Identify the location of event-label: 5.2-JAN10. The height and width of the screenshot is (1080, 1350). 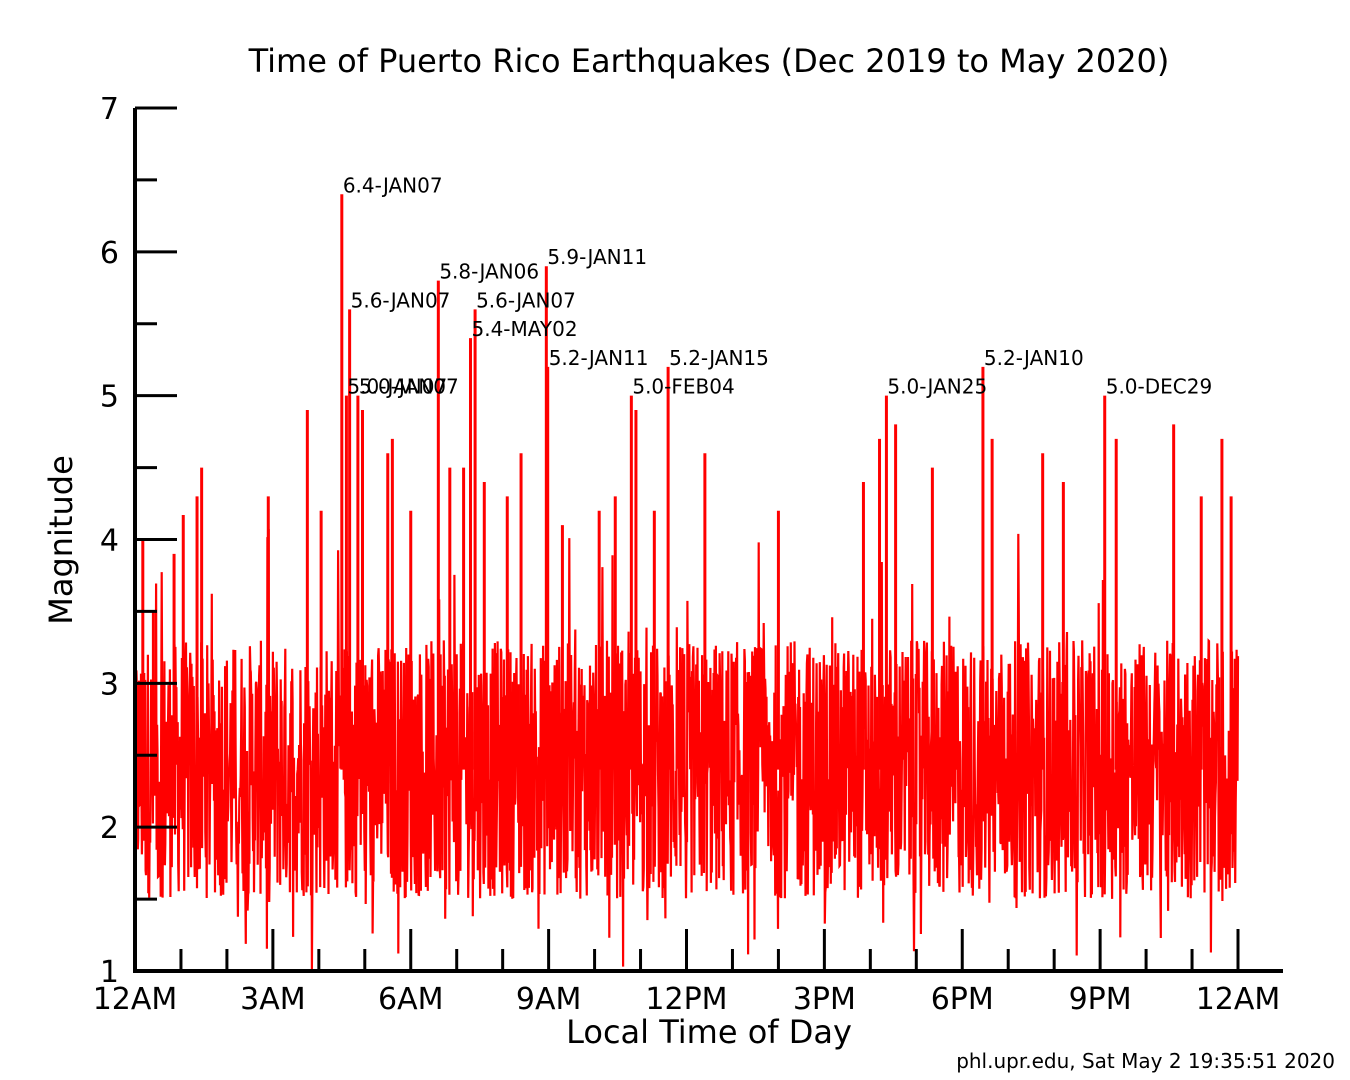
(1034, 358).